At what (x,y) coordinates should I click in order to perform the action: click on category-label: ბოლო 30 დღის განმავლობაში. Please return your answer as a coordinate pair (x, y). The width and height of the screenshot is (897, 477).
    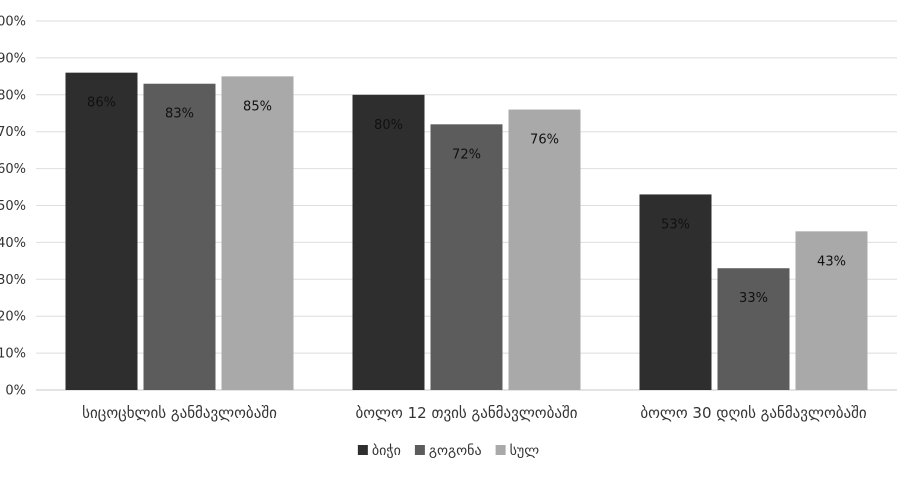
    Looking at the image, I should click on (753, 413).